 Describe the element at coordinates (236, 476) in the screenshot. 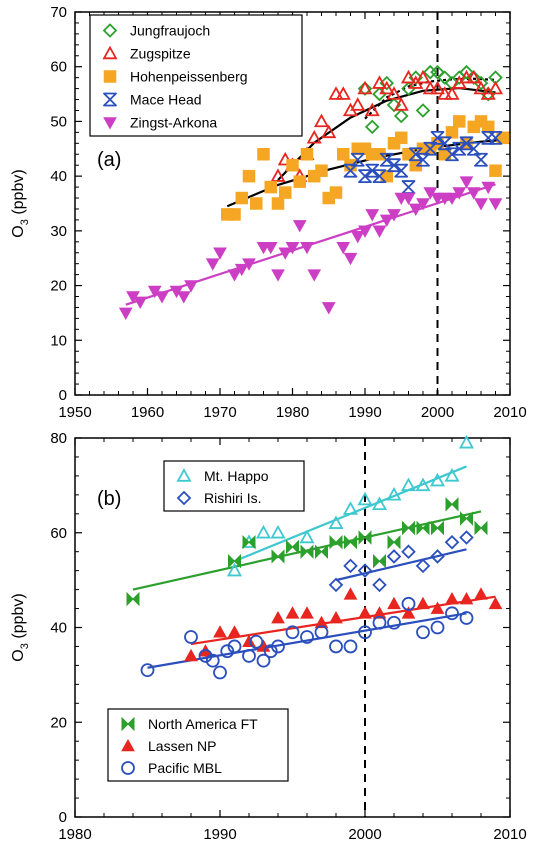

I see `legend-label: Mt. Happo` at that location.